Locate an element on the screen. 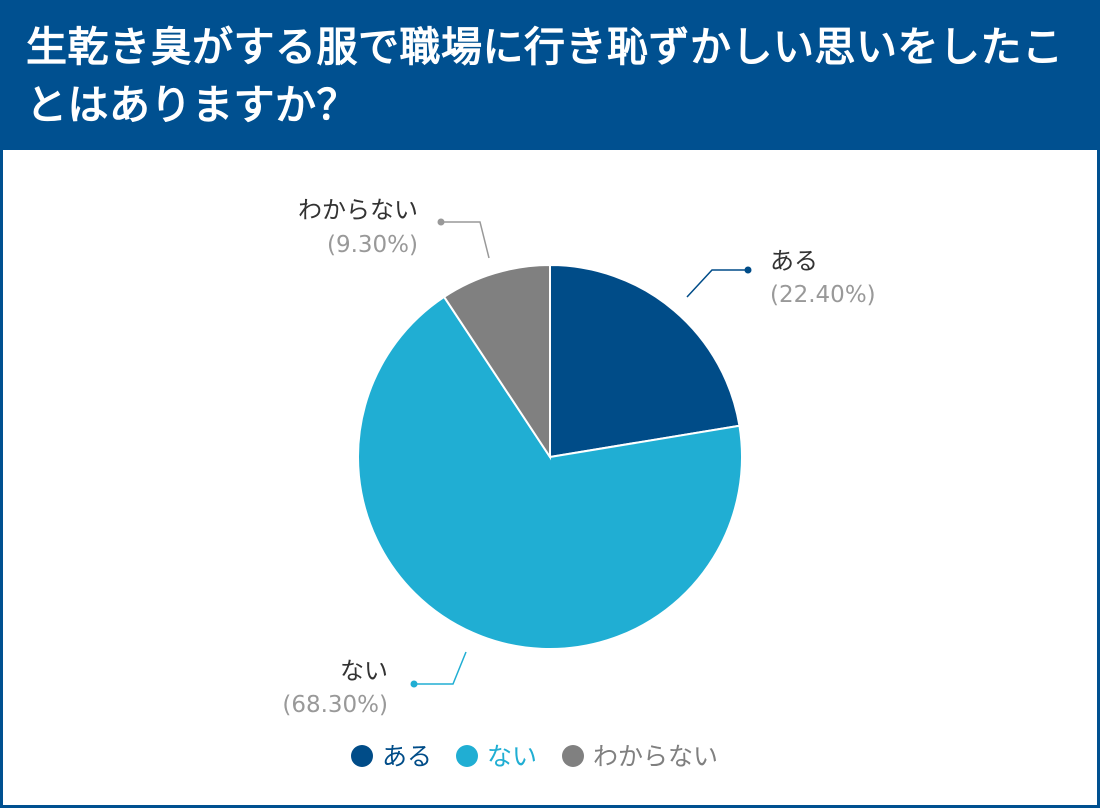  slice-percent-wakaranai: (9.30%) is located at coordinates (372, 245).